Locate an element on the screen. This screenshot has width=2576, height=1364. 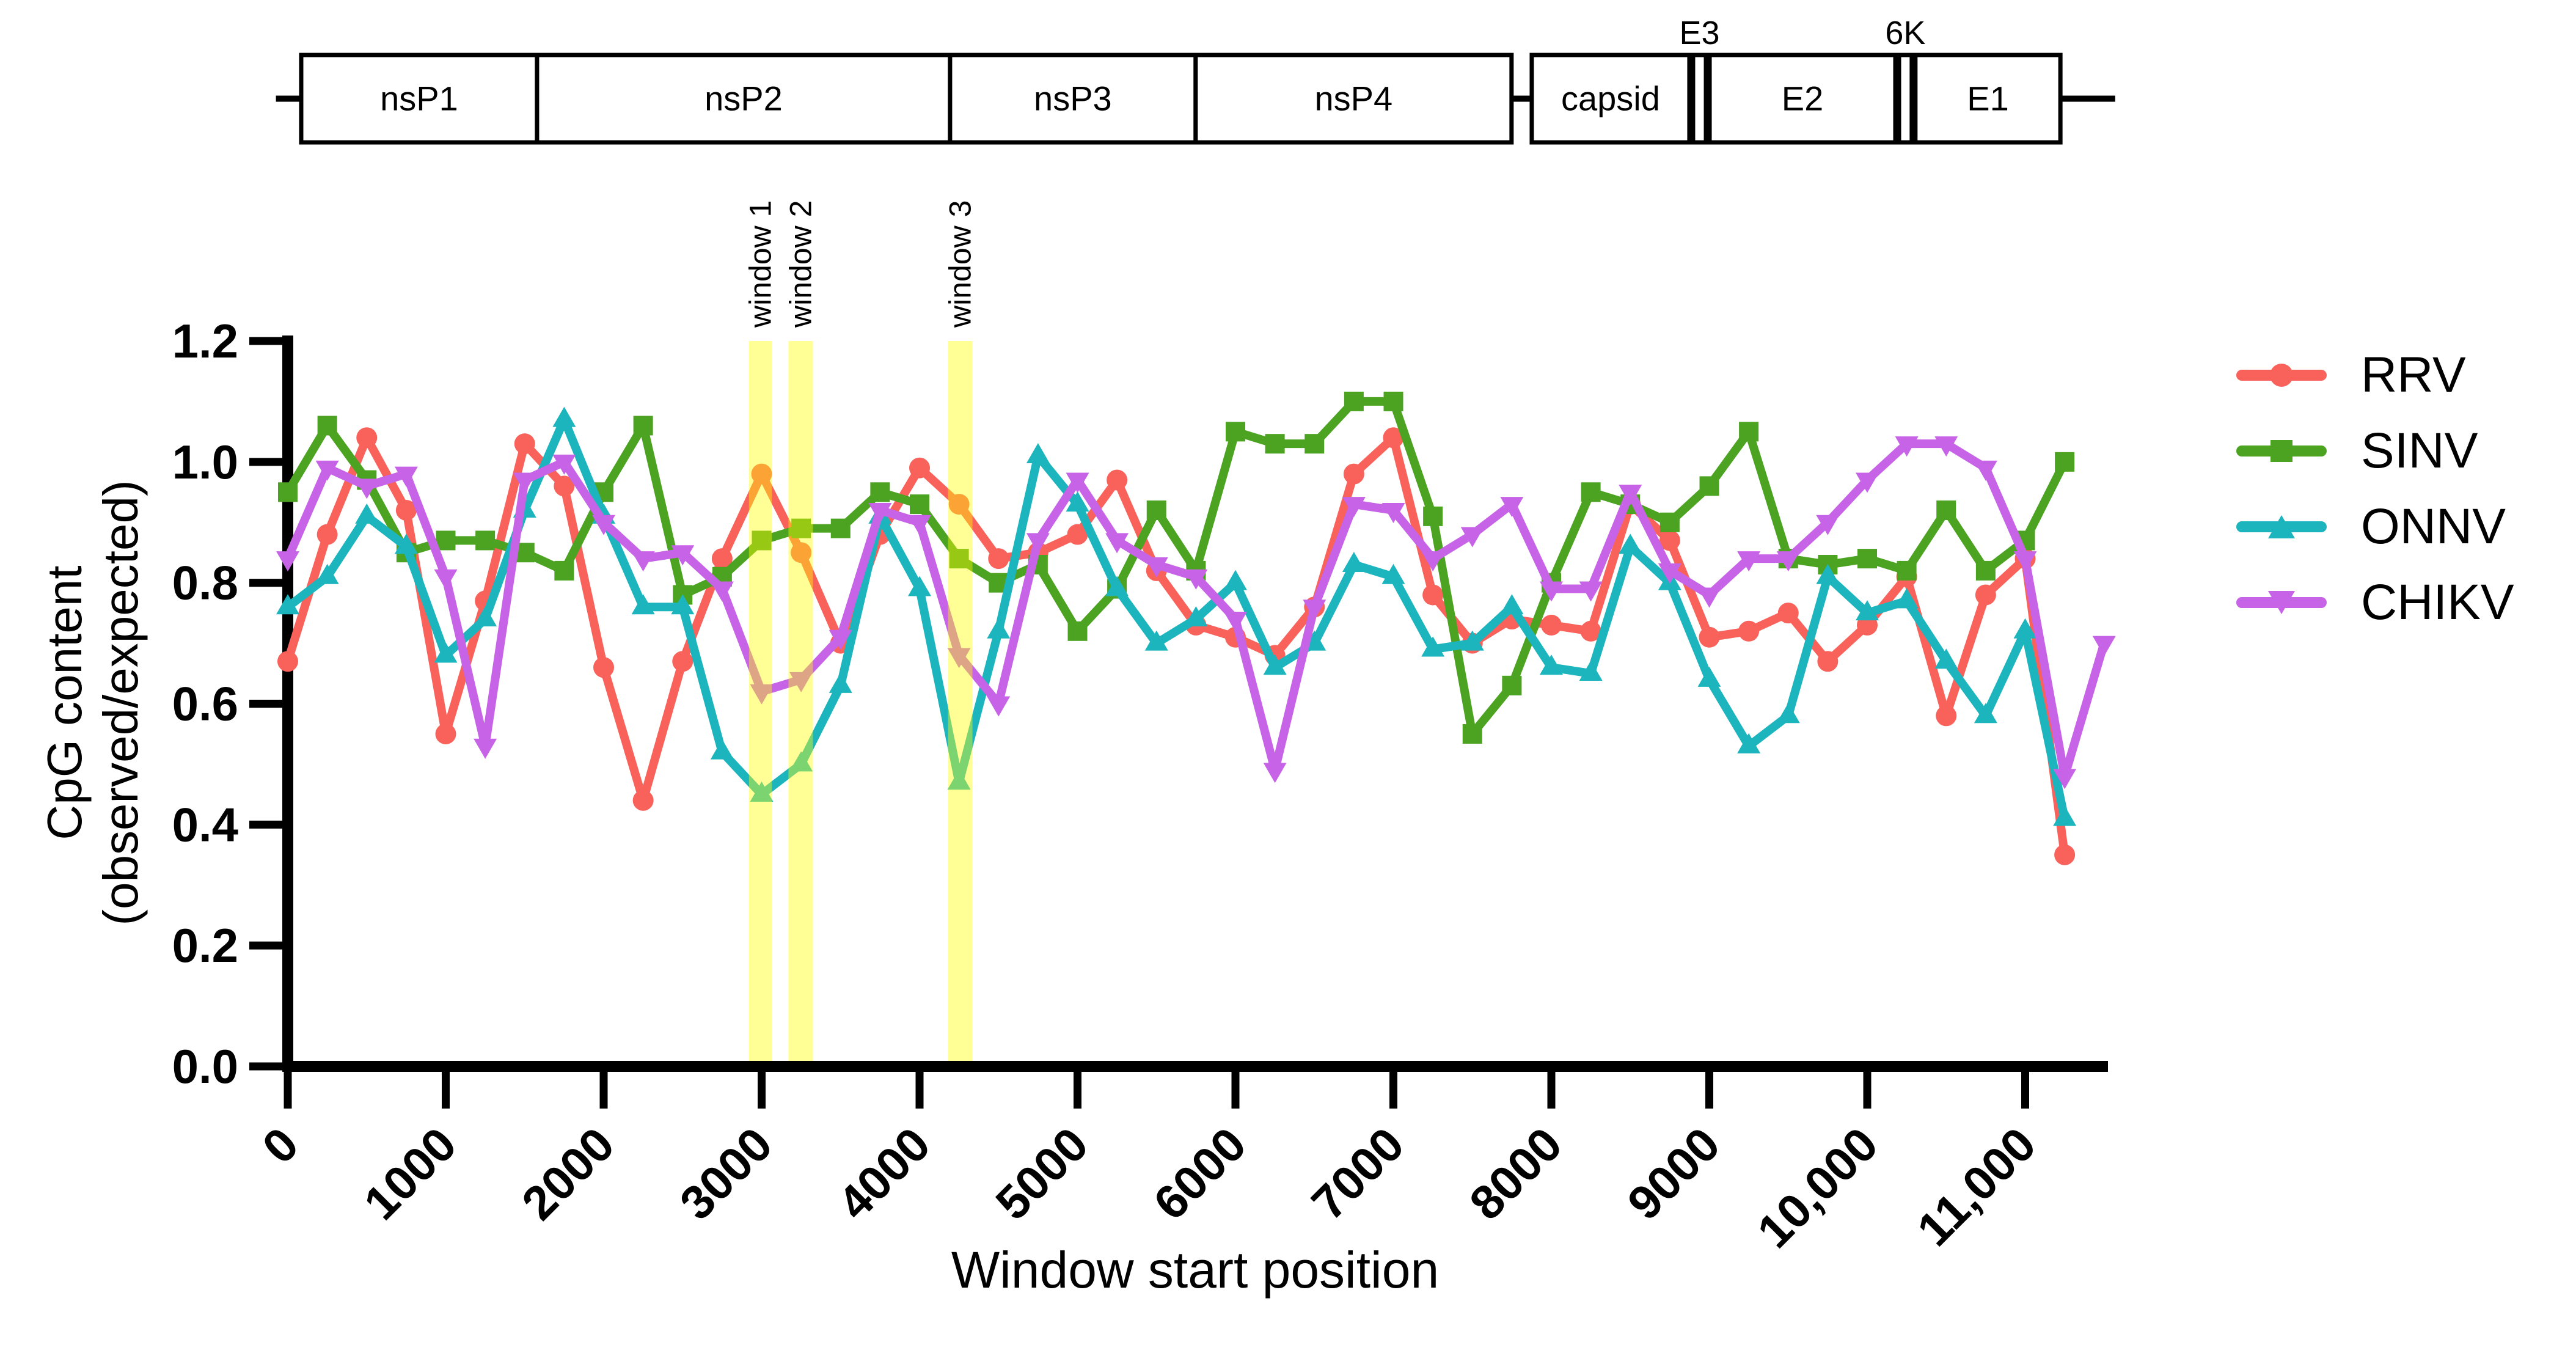
genome-segment-label: capsid is located at coordinates (1610, 99).